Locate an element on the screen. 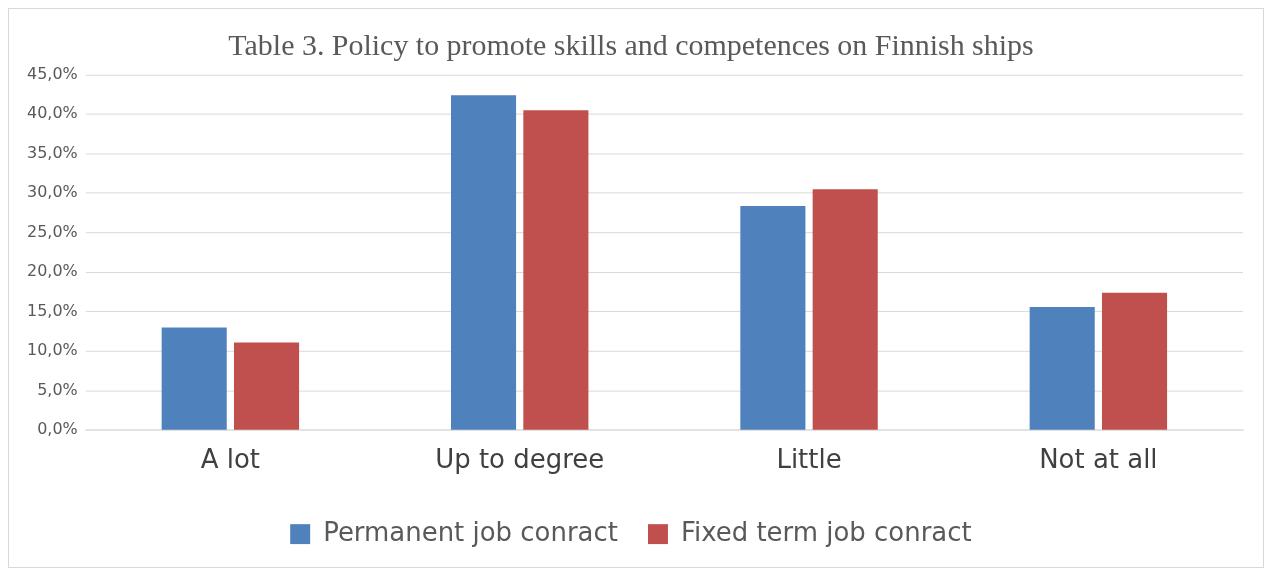 This screenshot has width=1274, height=579. x-tick-label: Up to degree is located at coordinates (520, 458).